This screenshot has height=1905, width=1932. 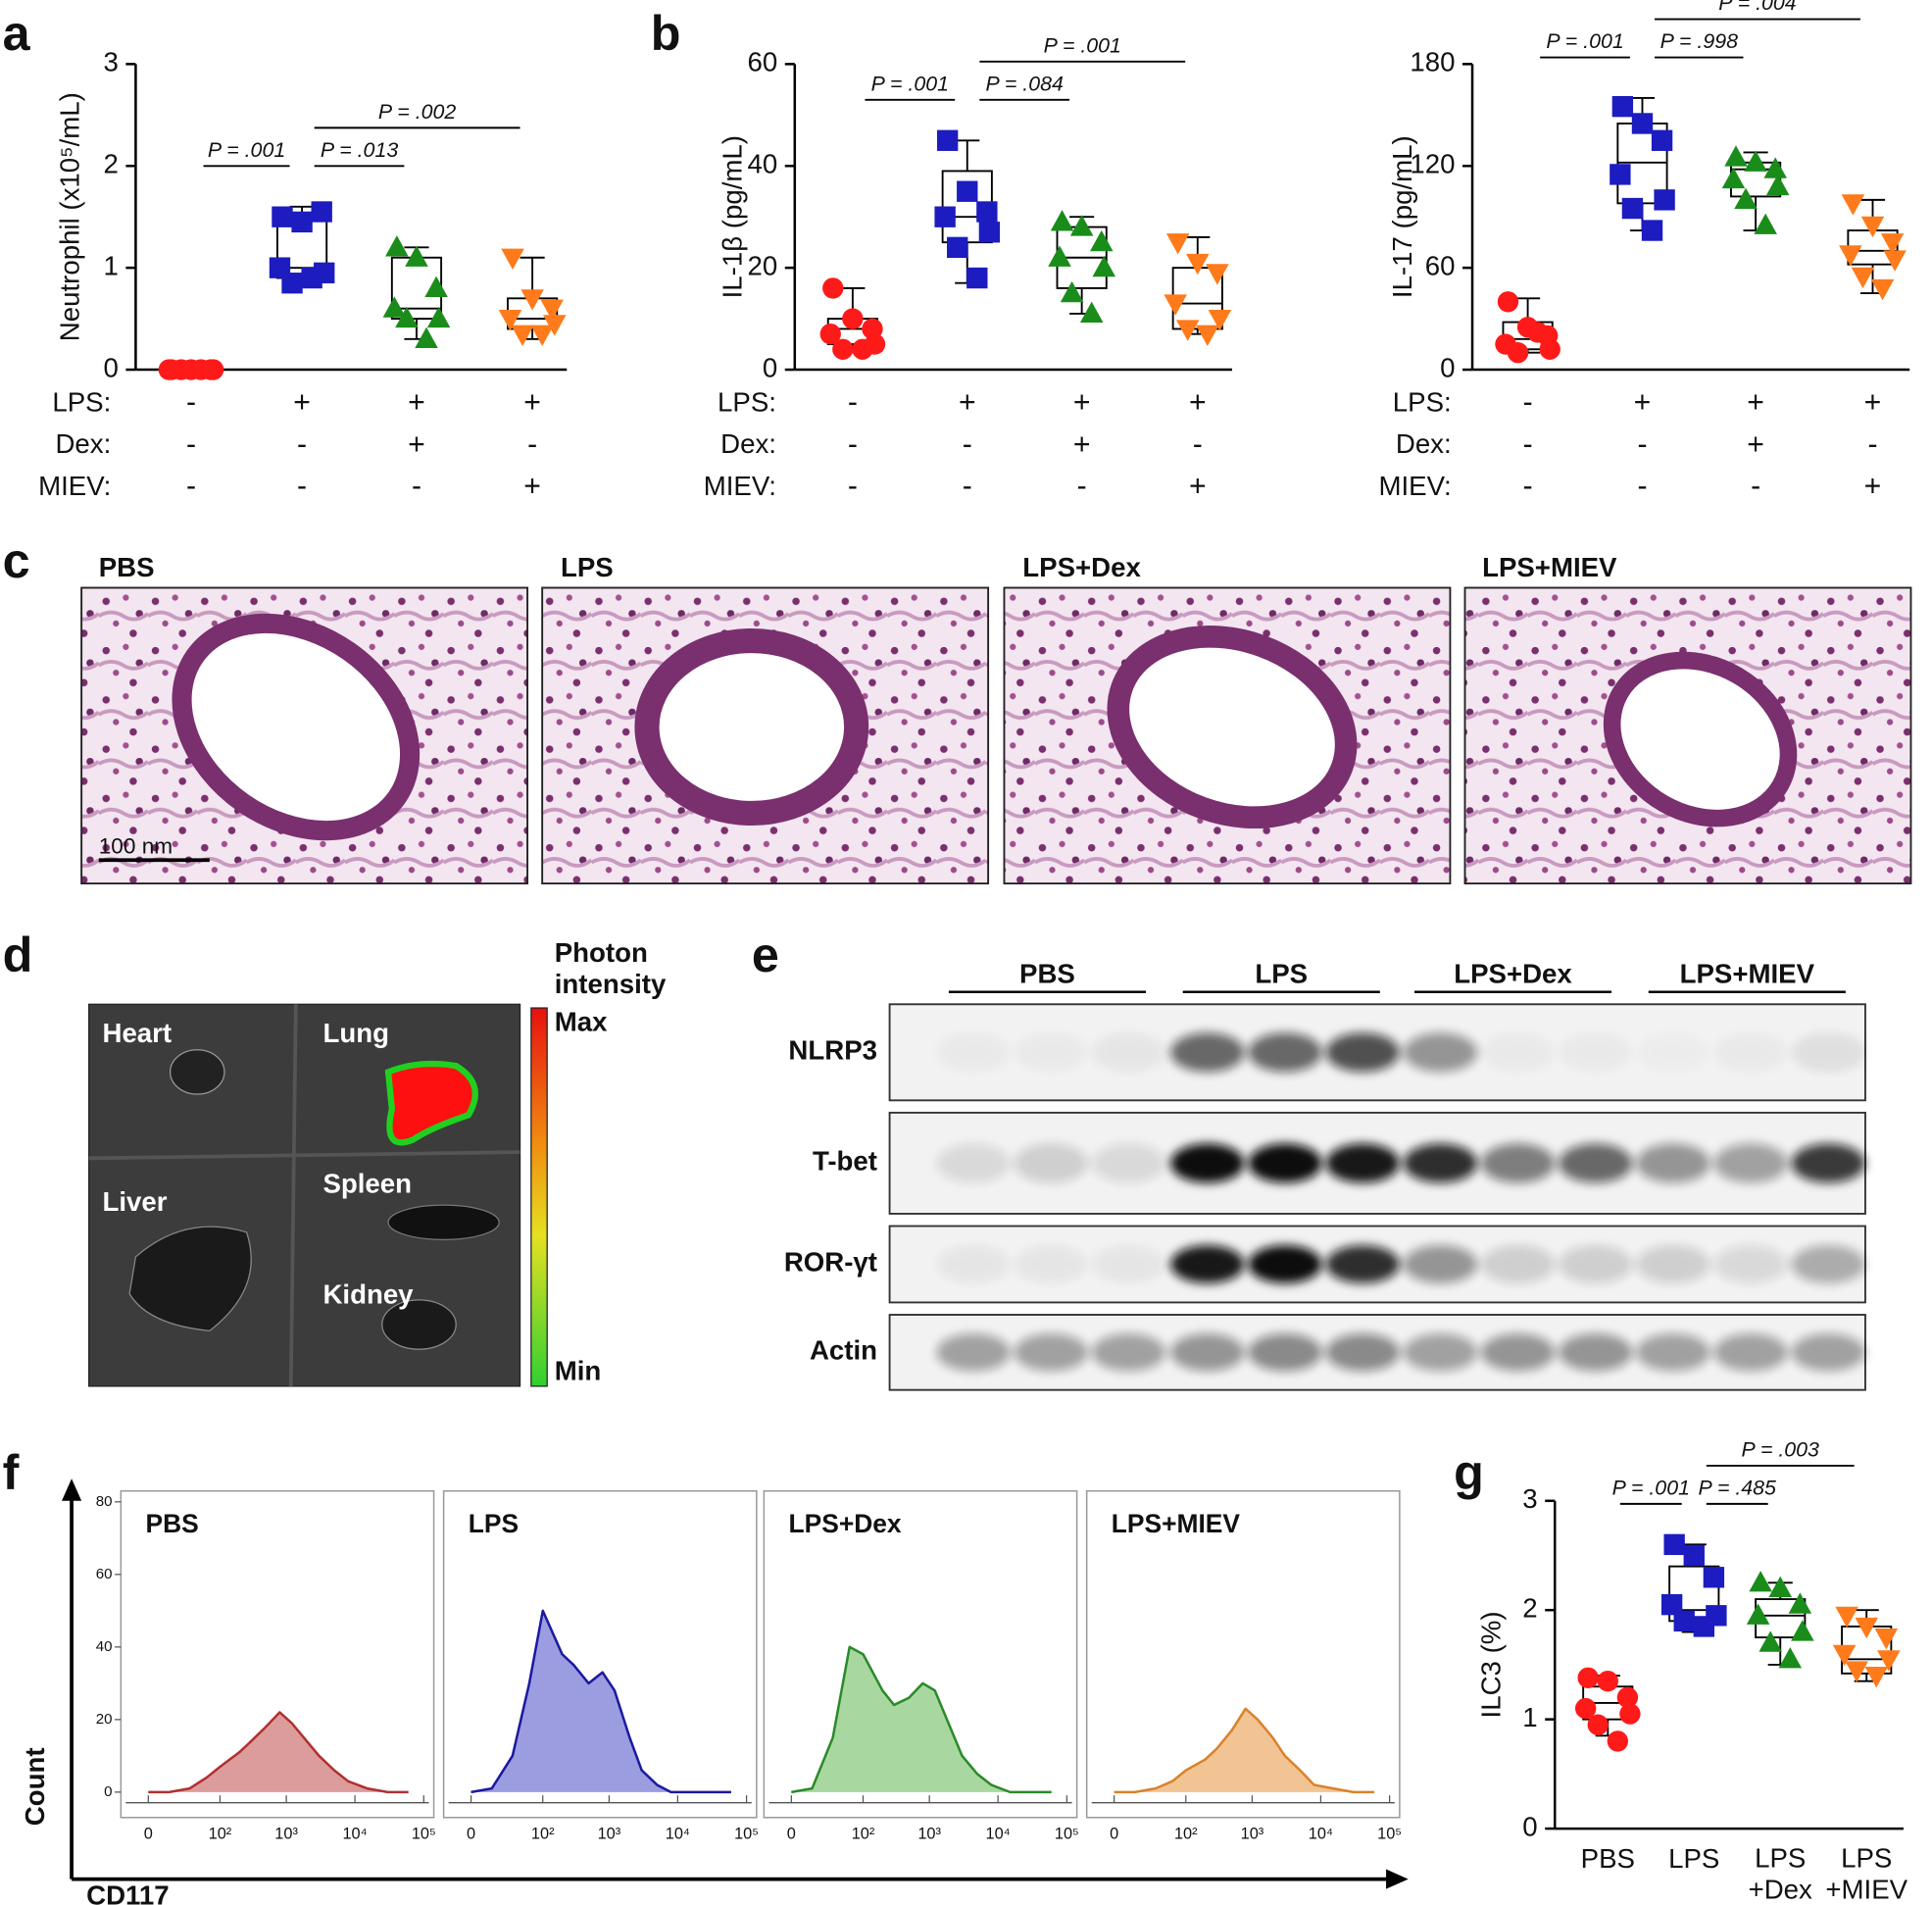 What do you see at coordinates (1081, 567) in the screenshot?
I see `histology-title: LPS+Dex` at bounding box center [1081, 567].